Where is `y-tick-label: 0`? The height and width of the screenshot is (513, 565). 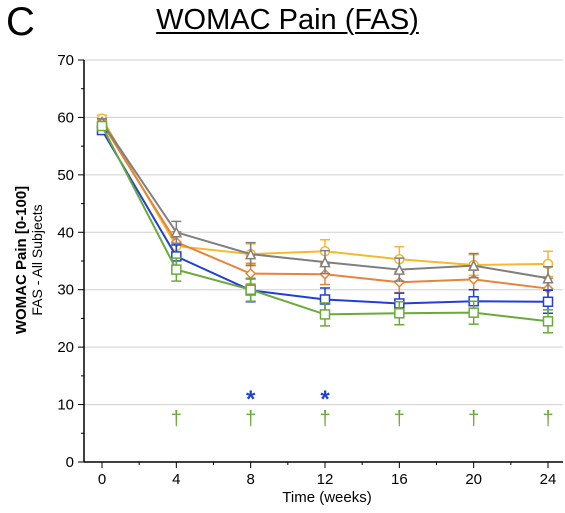 y-tick-label: 0 is located at coordinates (70, 462).